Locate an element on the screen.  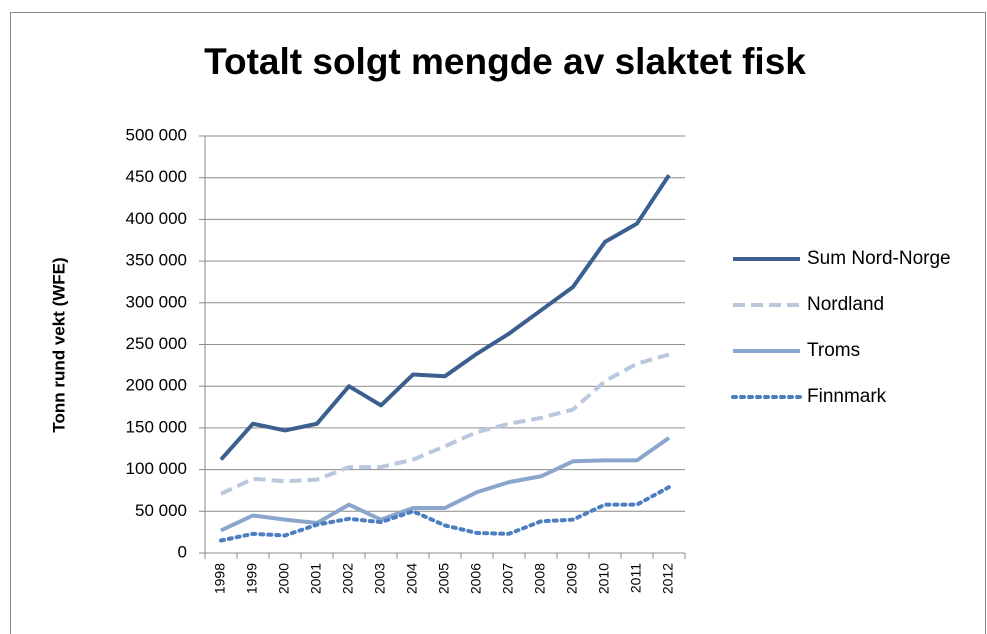
x-tick-label: 1999 is located at coordinates (252, 578).